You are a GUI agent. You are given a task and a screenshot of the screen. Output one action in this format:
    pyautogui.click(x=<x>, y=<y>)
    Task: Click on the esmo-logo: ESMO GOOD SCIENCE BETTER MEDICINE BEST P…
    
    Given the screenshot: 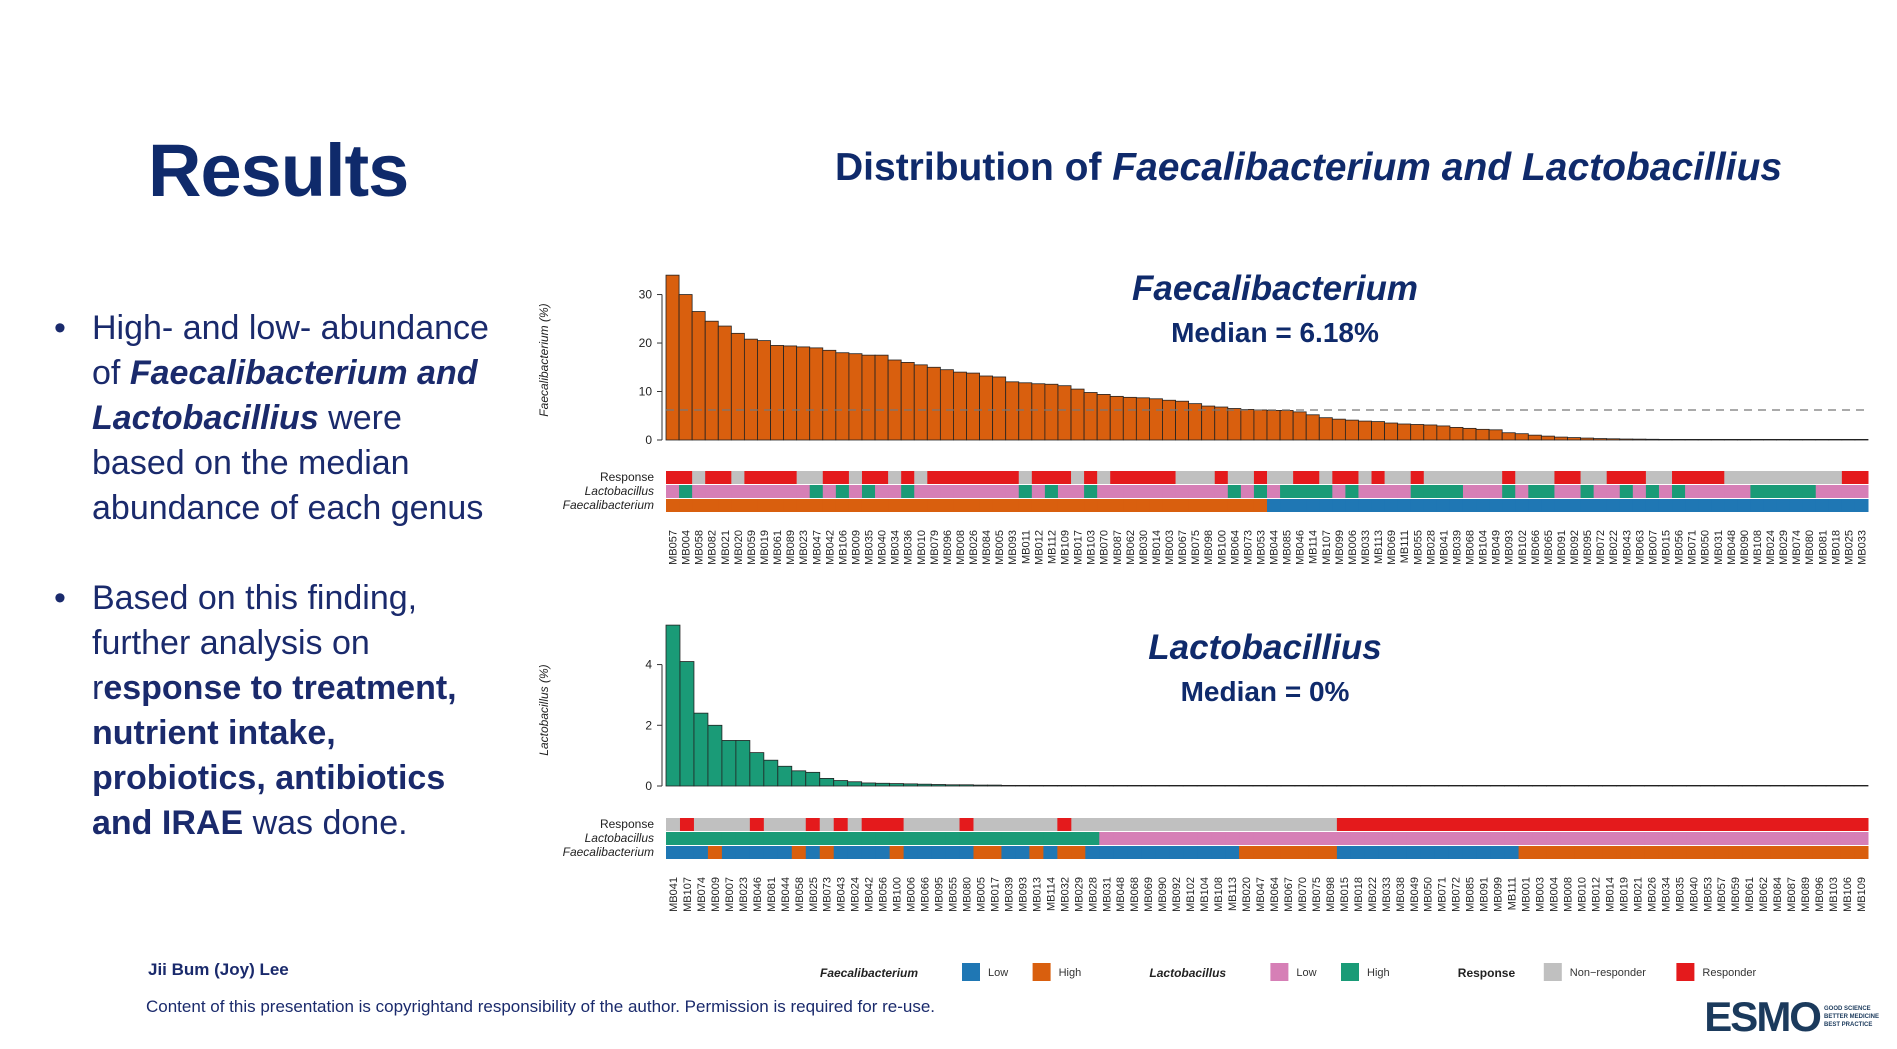 What is the action you would take?
    pyautogui.click(x=1791, y=1017)
    